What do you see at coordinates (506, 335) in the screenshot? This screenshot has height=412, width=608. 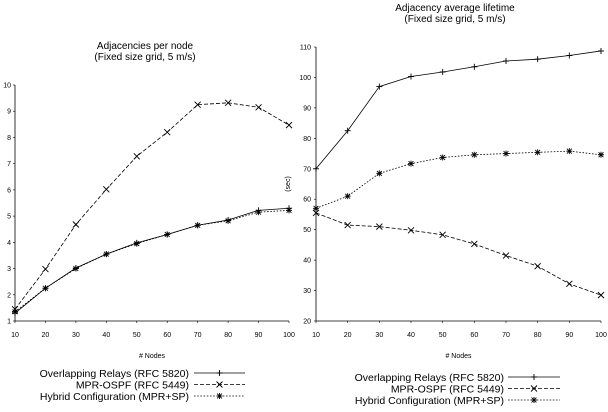 I see `x-tick-label: 70` at bounding box center [506, 335].